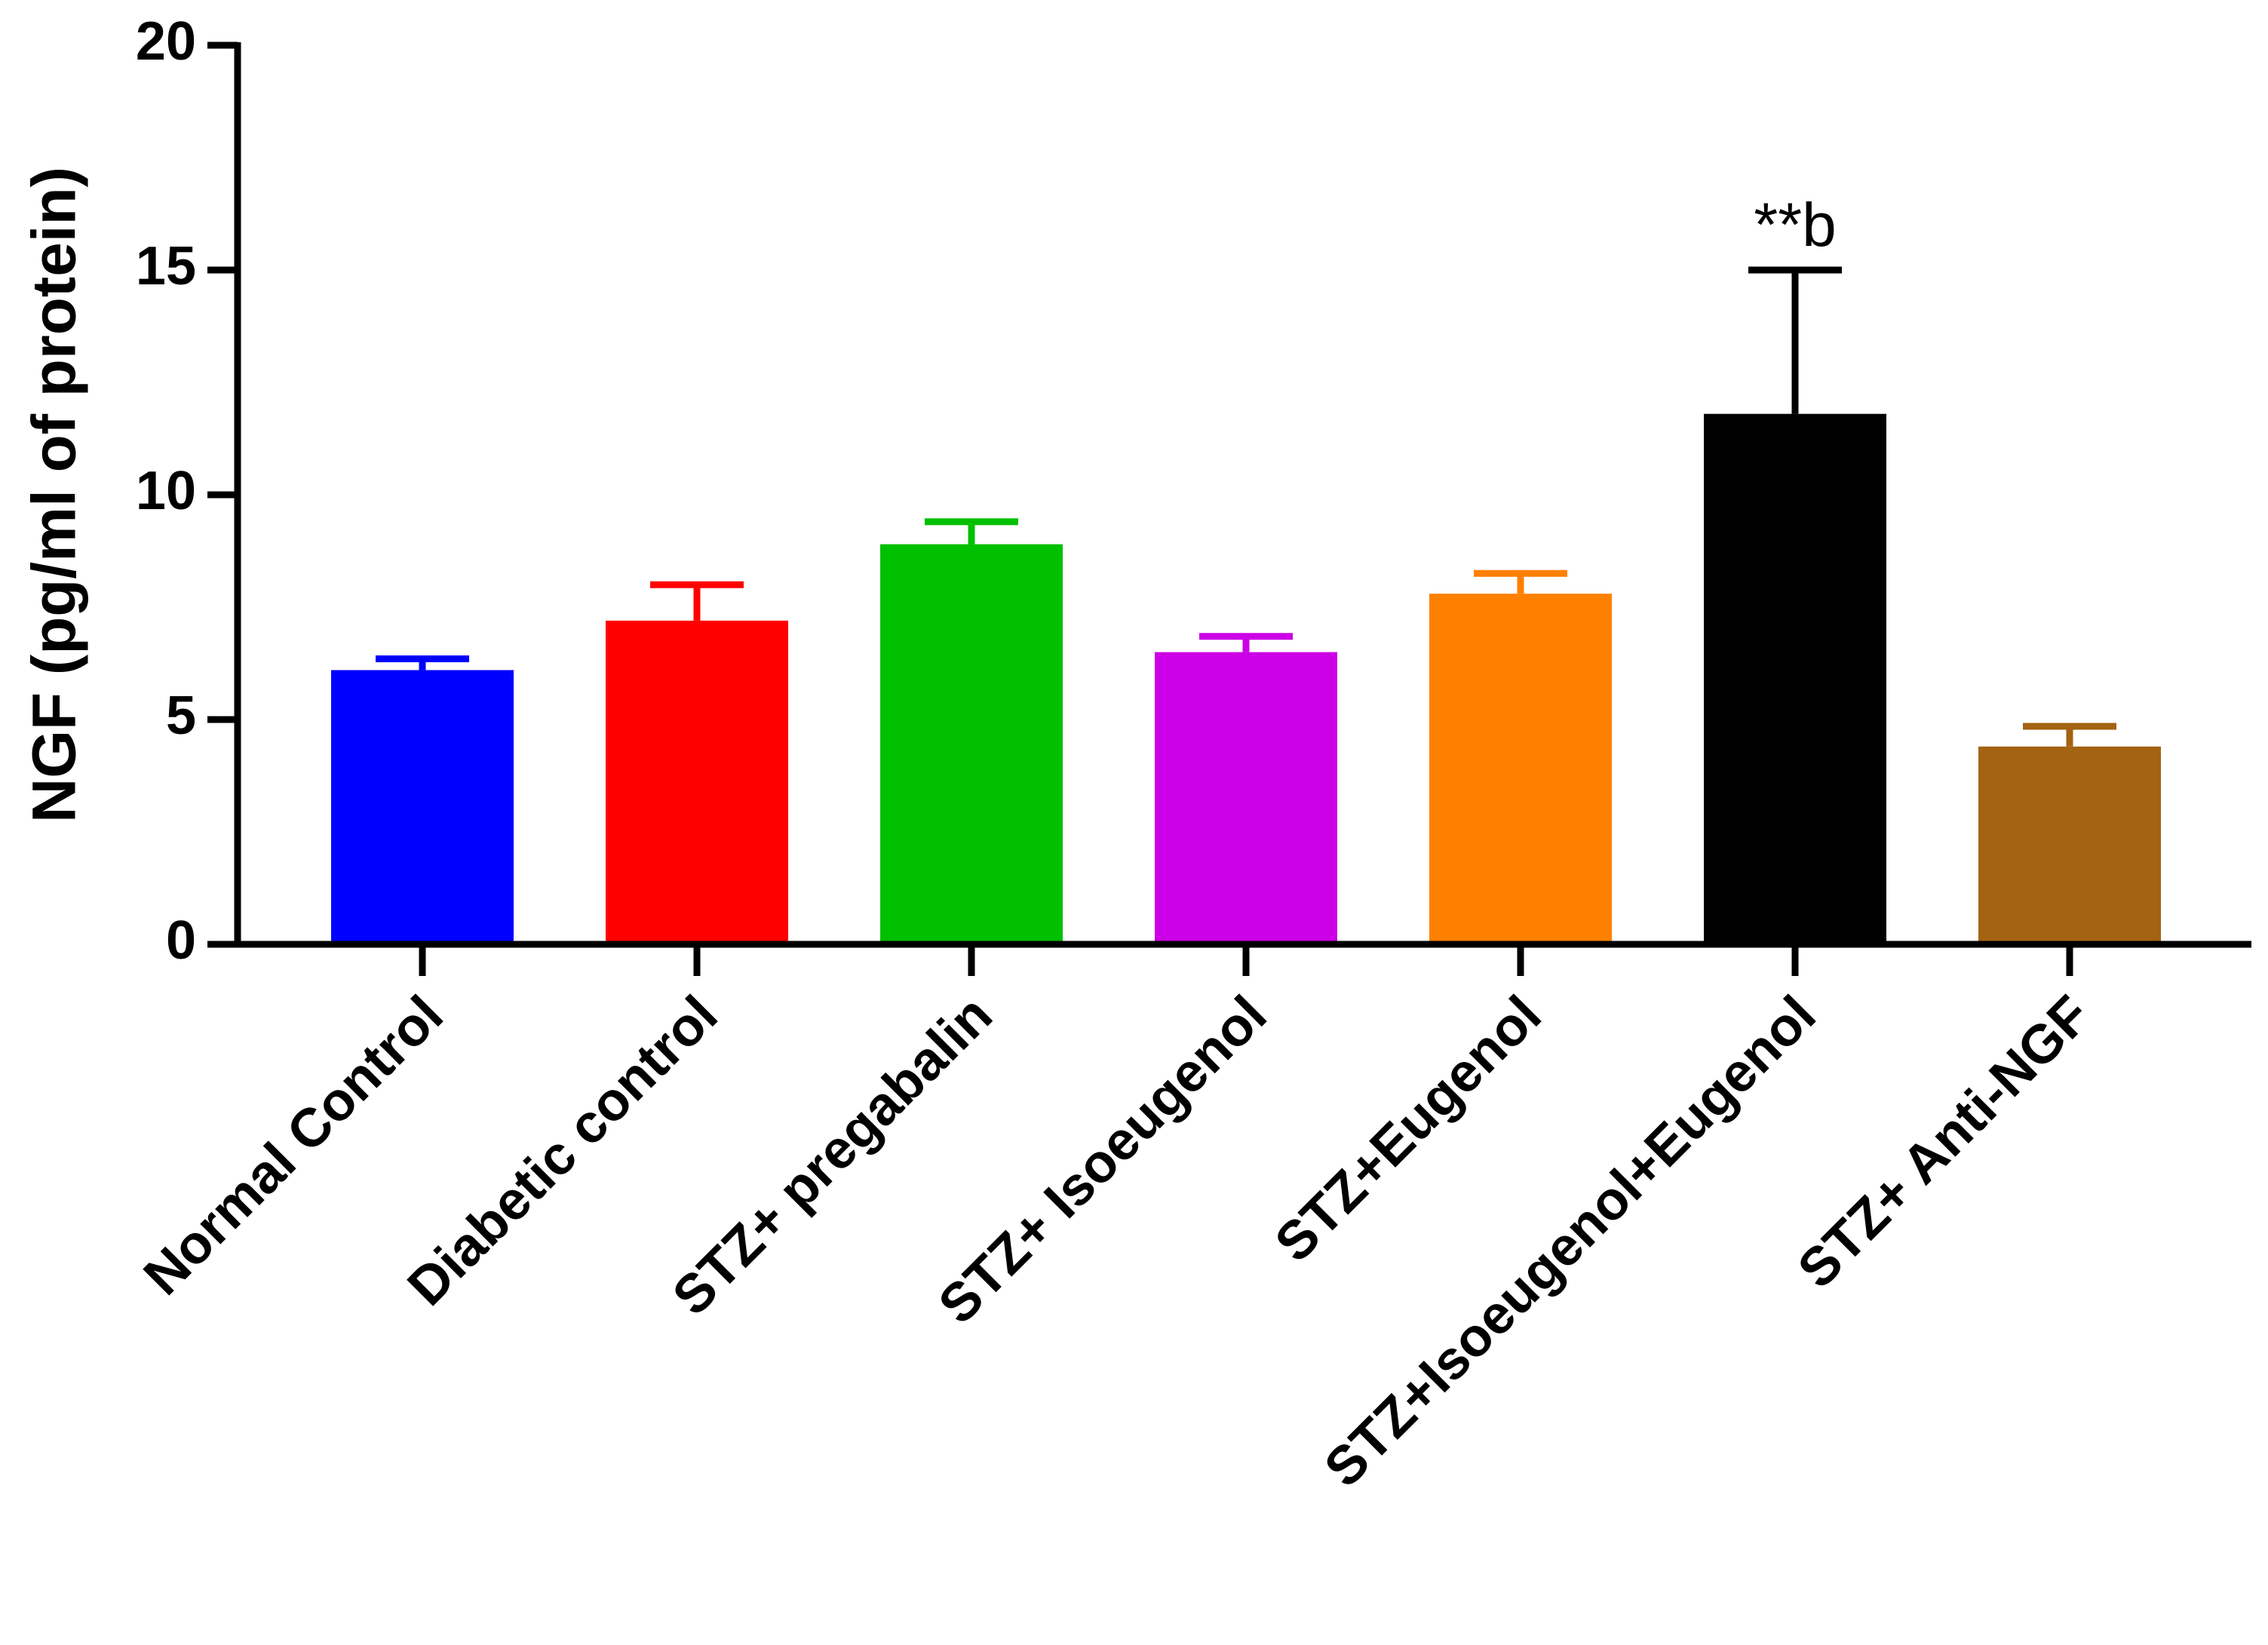 This screenshot has height=1645, width=2268. I want to click on y-tick-label-4: 20, so click(166, 42).